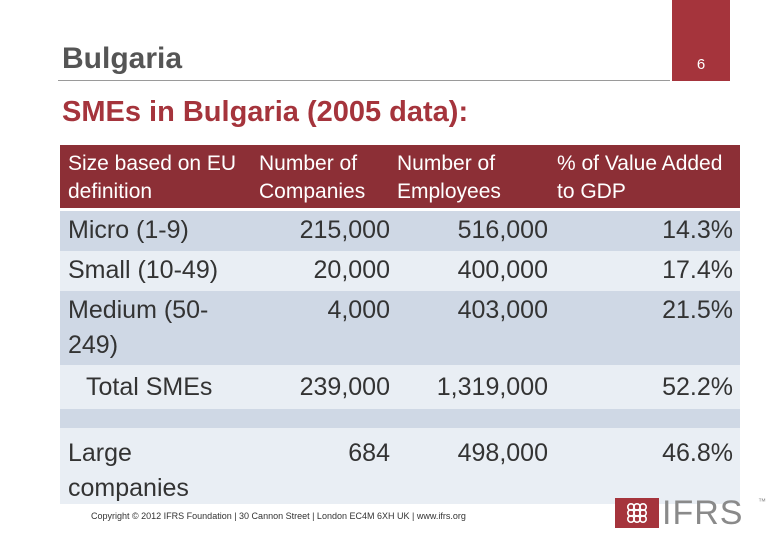  I want to click on header-gdp: % of Value Added to GDP, so click(640, 177).